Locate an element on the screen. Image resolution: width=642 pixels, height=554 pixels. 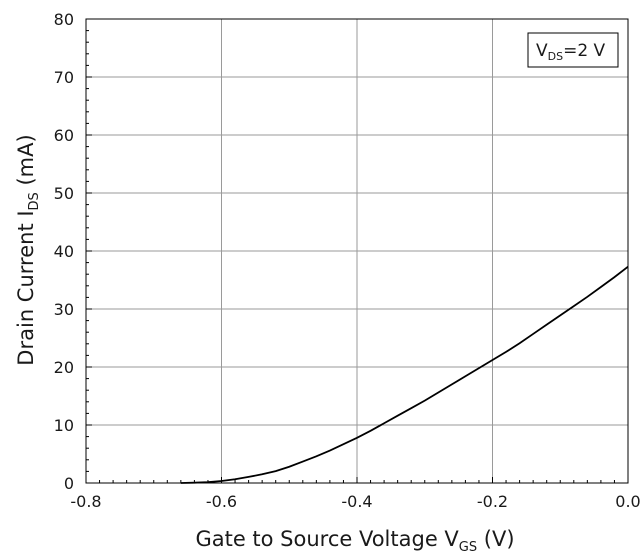
x-tick-labels: -0.8 -0.6 -0.4 -0.2 0.0 is located at coordinates (355, 501).